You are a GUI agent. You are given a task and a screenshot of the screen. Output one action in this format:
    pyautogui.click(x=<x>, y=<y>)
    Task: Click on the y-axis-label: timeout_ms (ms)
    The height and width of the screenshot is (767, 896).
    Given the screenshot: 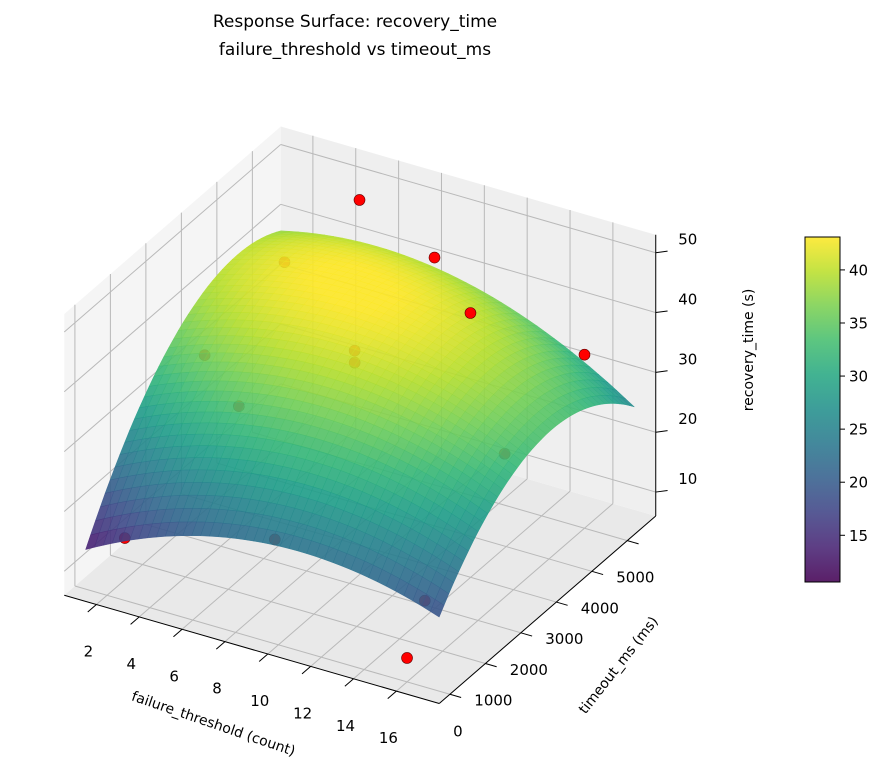 What is the action you would take?
    pyautogui.click(x=619, y=665)
    